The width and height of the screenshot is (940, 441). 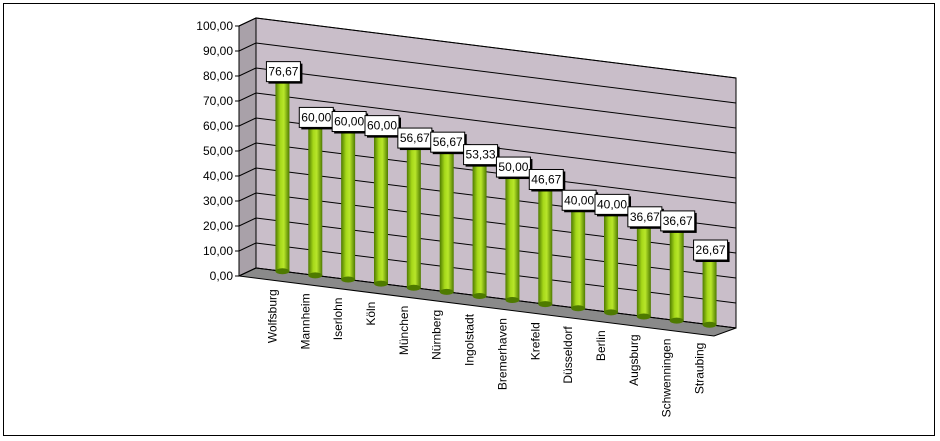 I want to click on y-tick-label: 40,00, so click(x=218, y=176).